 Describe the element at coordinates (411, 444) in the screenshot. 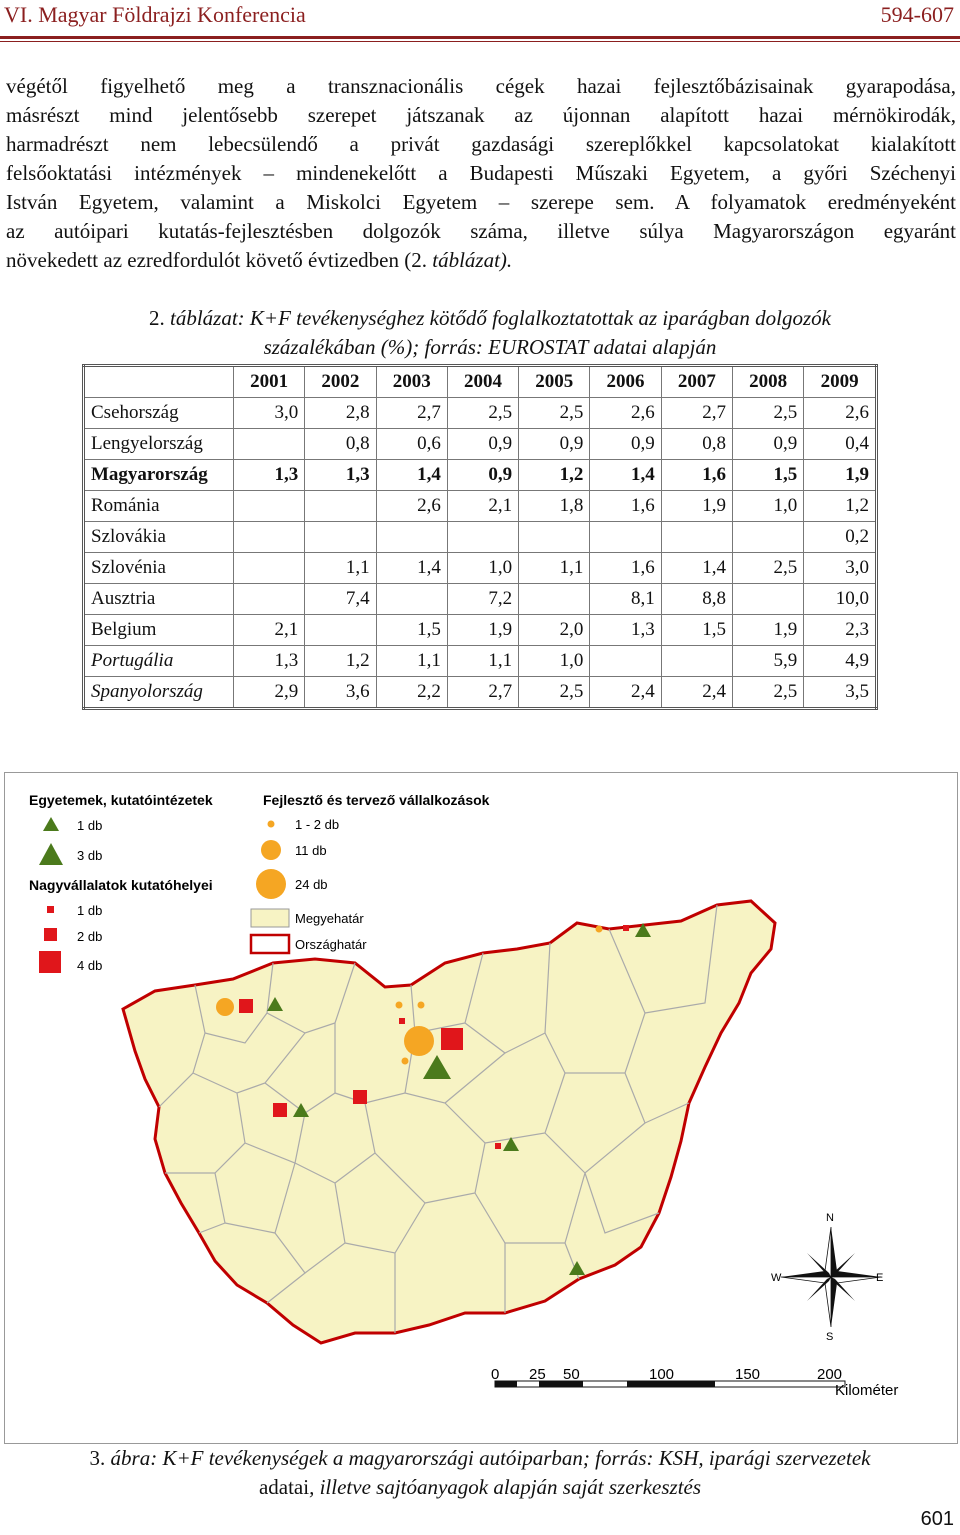

I see `value-cell: 0,6` at that location.